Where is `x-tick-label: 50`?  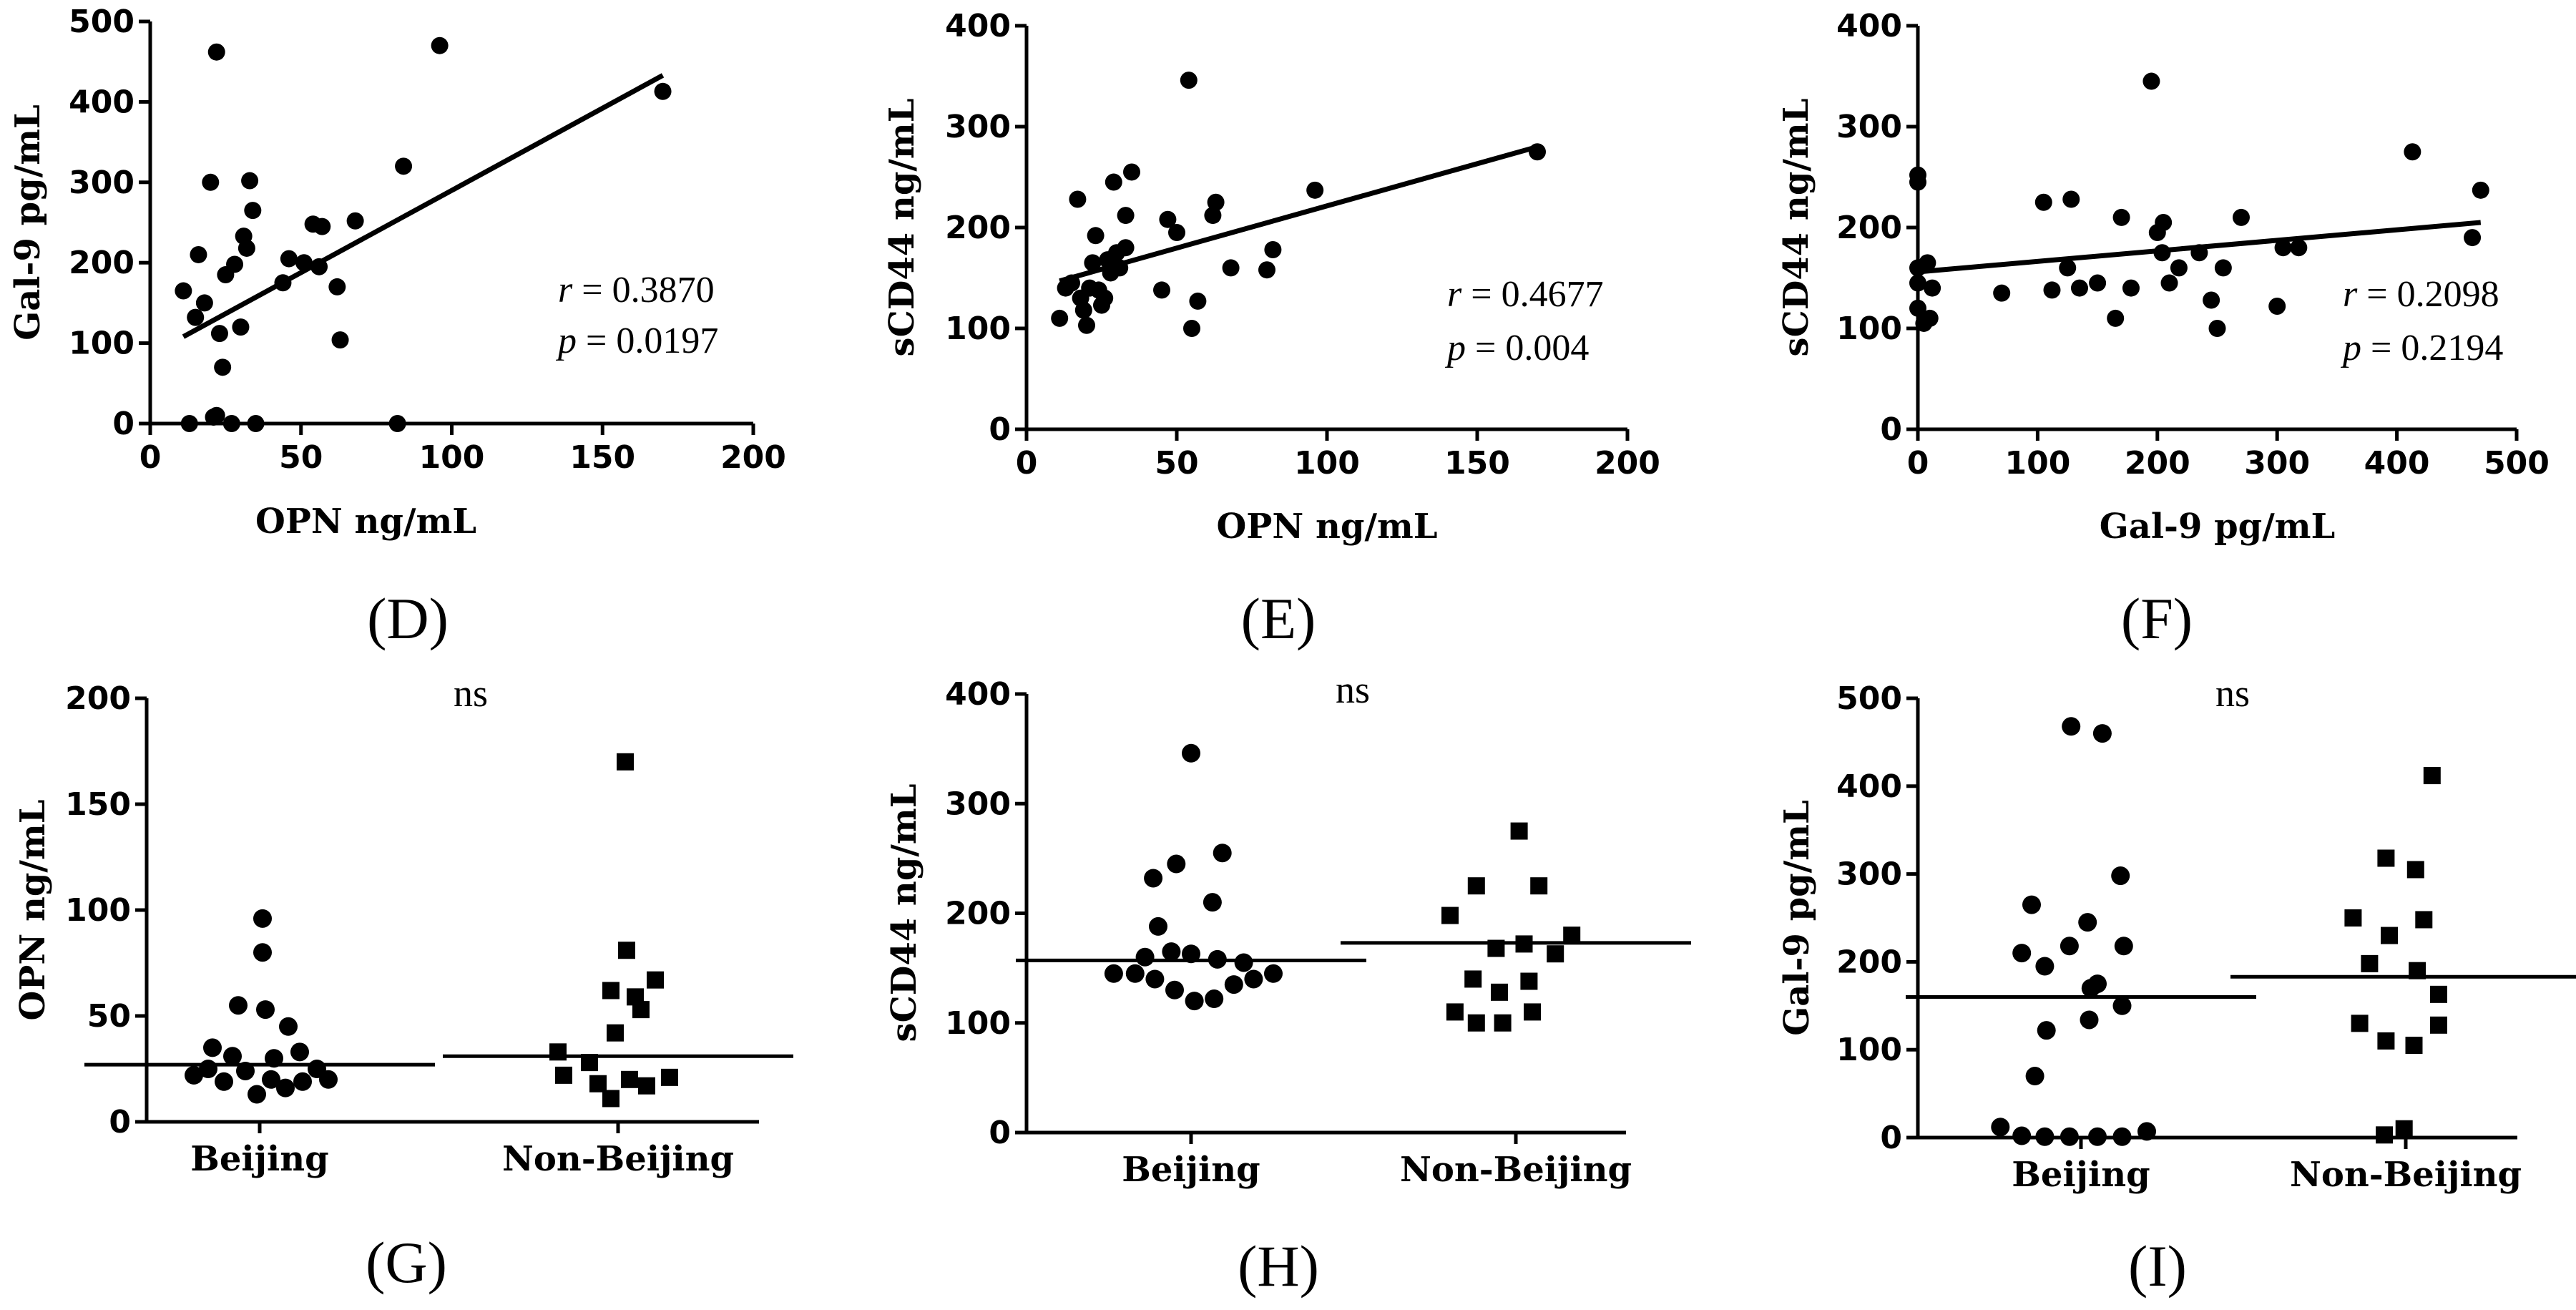 x-tick-label: 50 is located at coordinates (1176, 463).